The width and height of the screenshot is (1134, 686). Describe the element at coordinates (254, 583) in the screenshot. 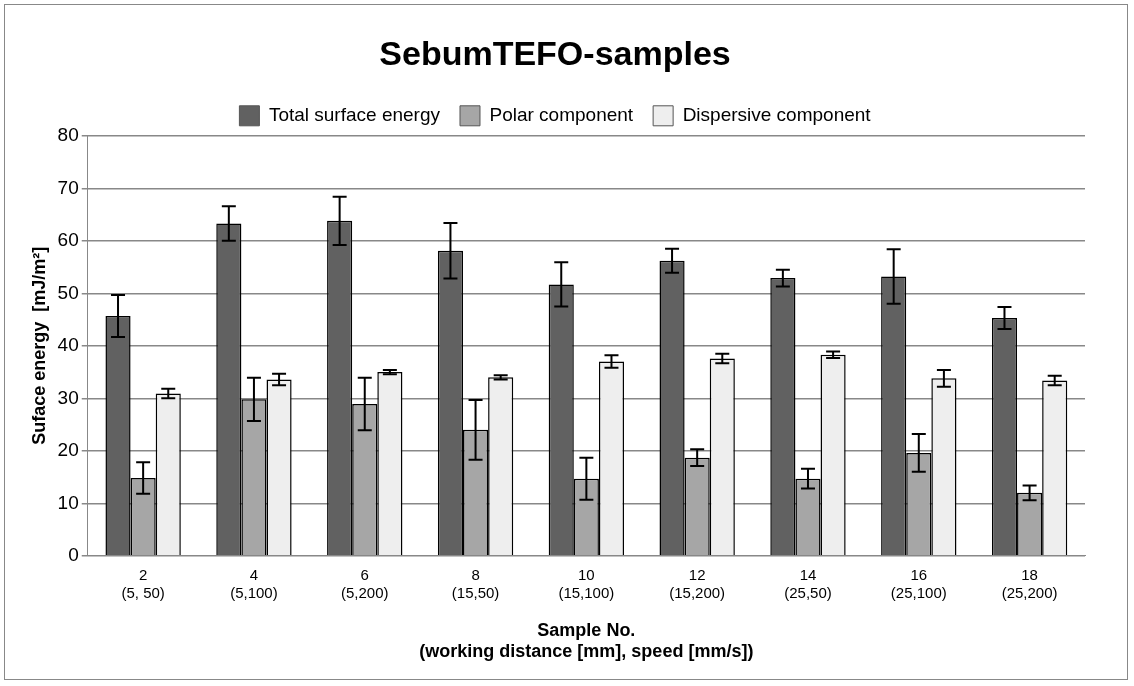

I see `x-tick-label: 4 (5,100)` at that location.